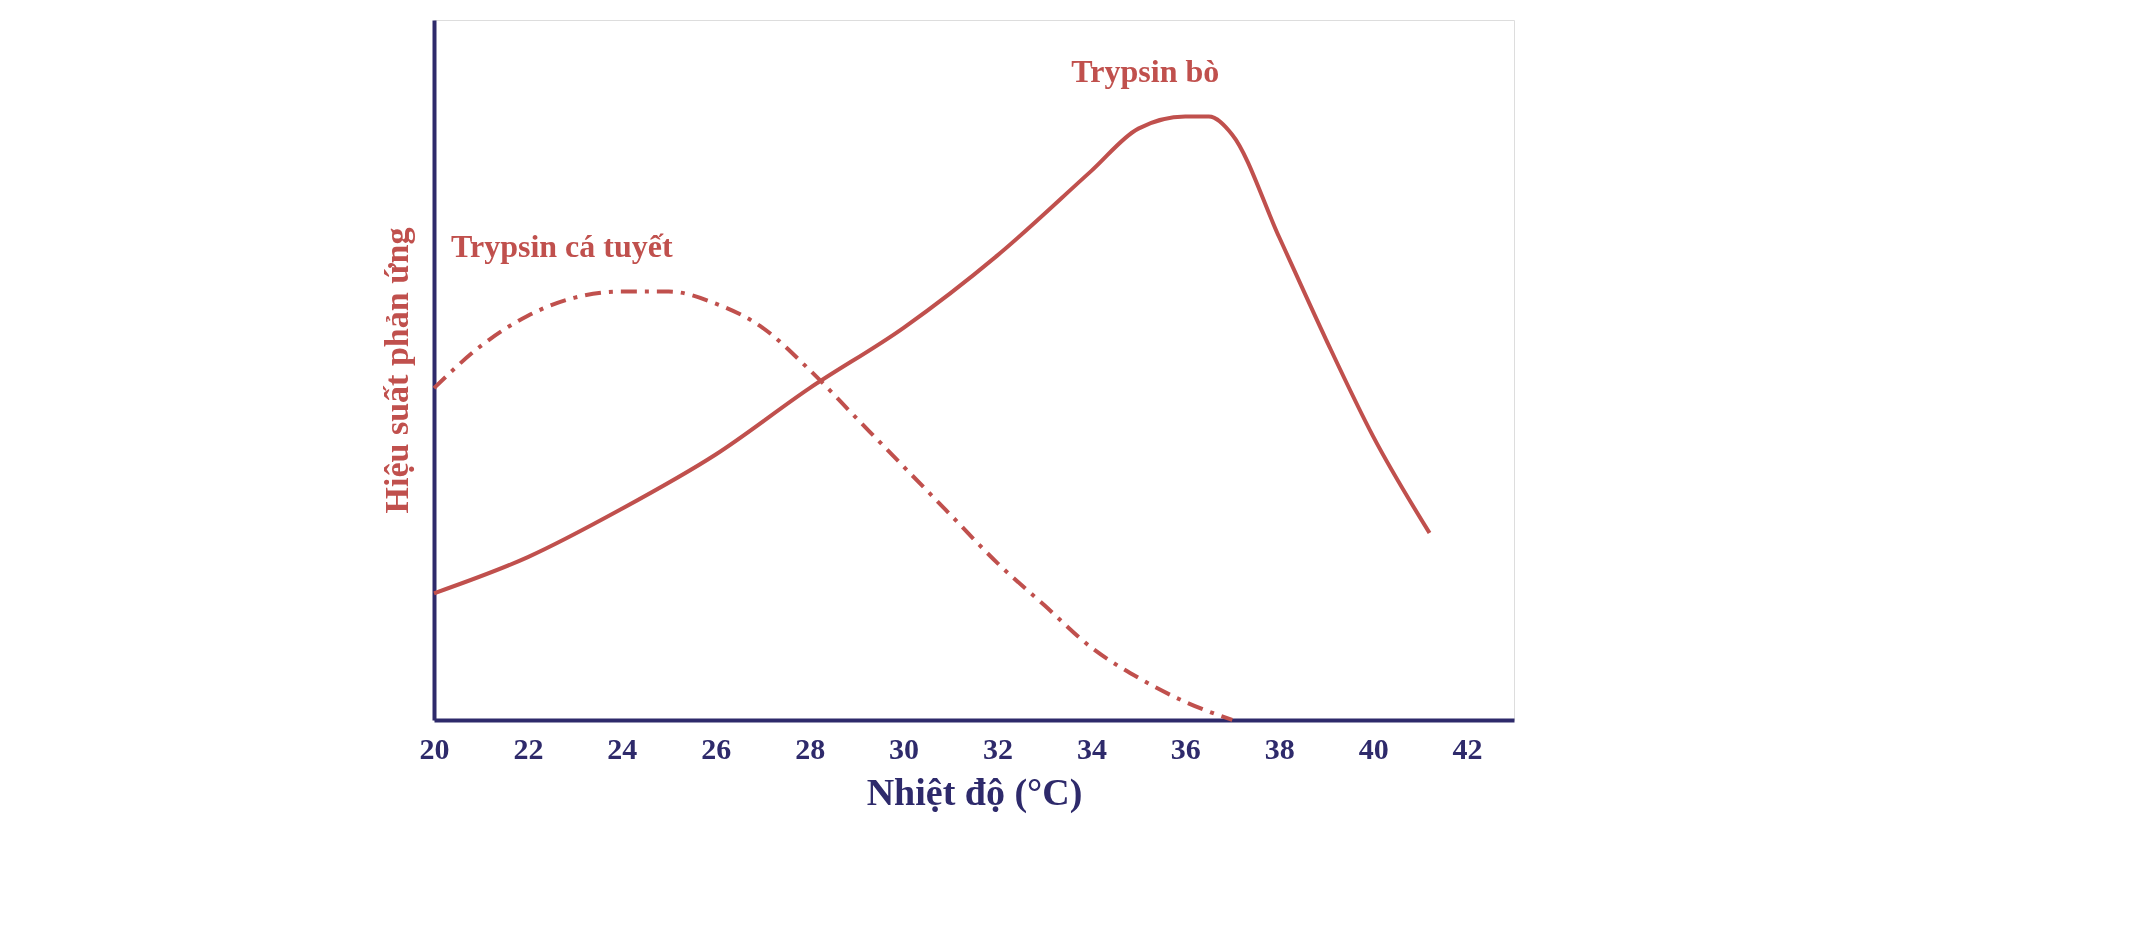 The image size is (2132, 950). I want to click on x-tick-label: 30, so click(904, 748).